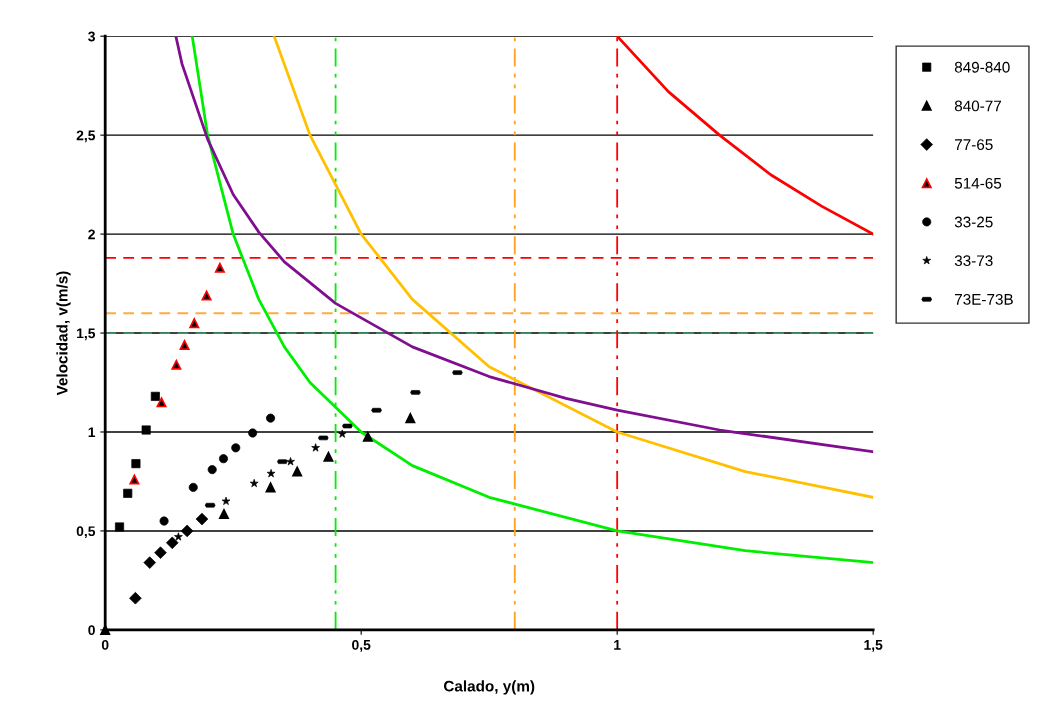 Image resolution: width=1052 pixels, height=724 pixels. Describe the element at coordinates (91, 630) in the screenshot. I see `y-tick-label: 0` at that location.